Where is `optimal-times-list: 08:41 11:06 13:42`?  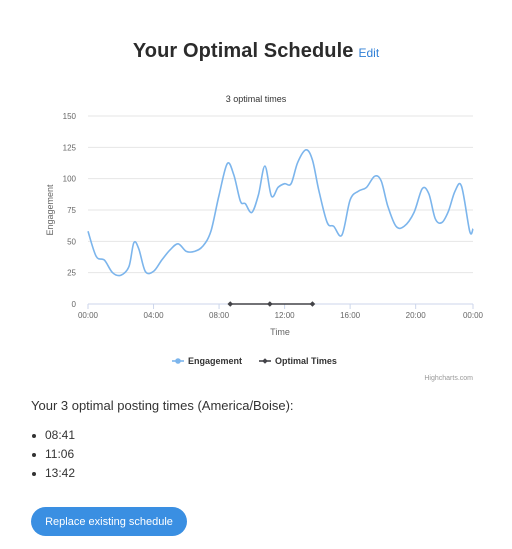
optimal-times-list: 08:41 11:06 13:42 is located at coordinates (53, 454).